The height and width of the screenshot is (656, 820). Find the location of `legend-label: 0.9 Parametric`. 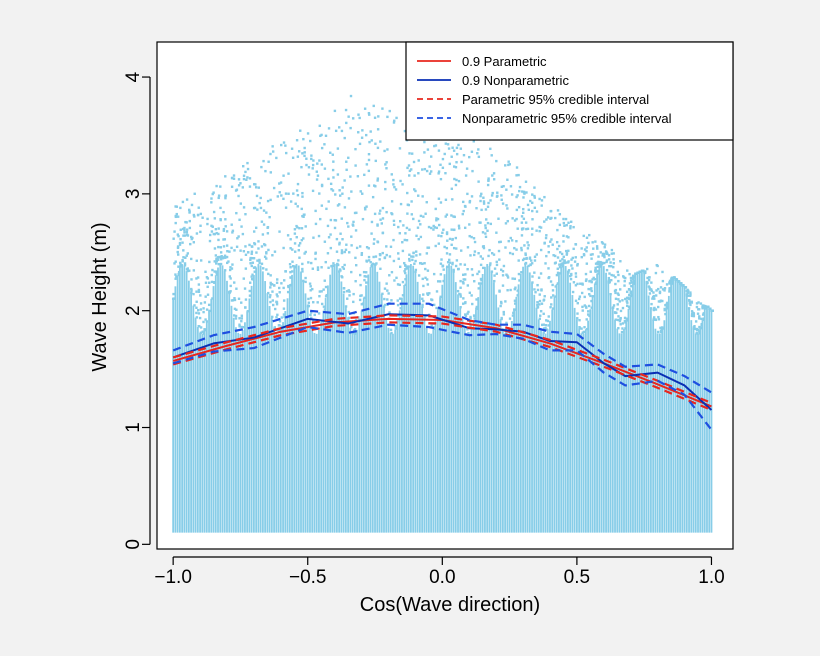

legend-label: 0.9 Parametric is located at coordinates (504, 61).